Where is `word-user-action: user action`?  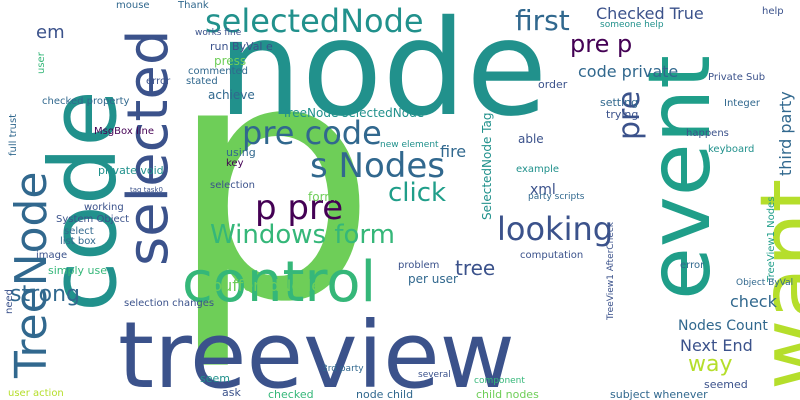 word-user-action: user action is located at coordinates (36, 393).